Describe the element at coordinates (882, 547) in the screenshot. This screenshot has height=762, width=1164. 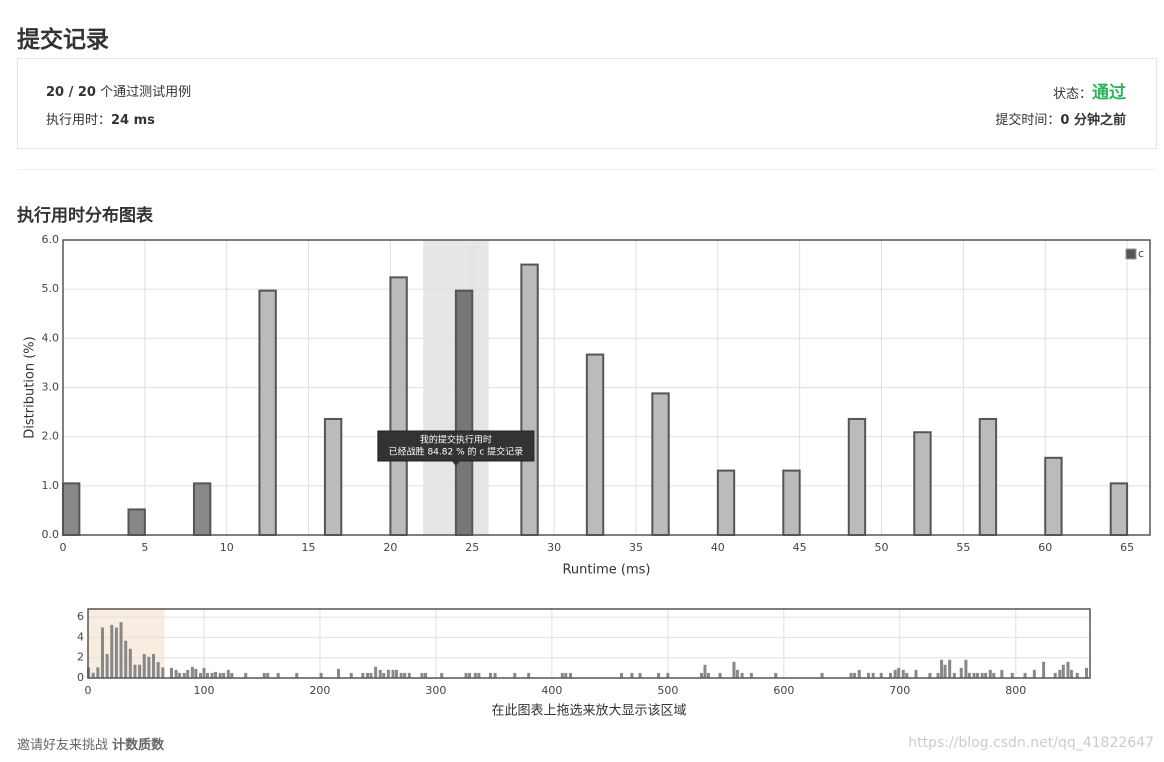
I see `x-tick-label: 50` at that location.